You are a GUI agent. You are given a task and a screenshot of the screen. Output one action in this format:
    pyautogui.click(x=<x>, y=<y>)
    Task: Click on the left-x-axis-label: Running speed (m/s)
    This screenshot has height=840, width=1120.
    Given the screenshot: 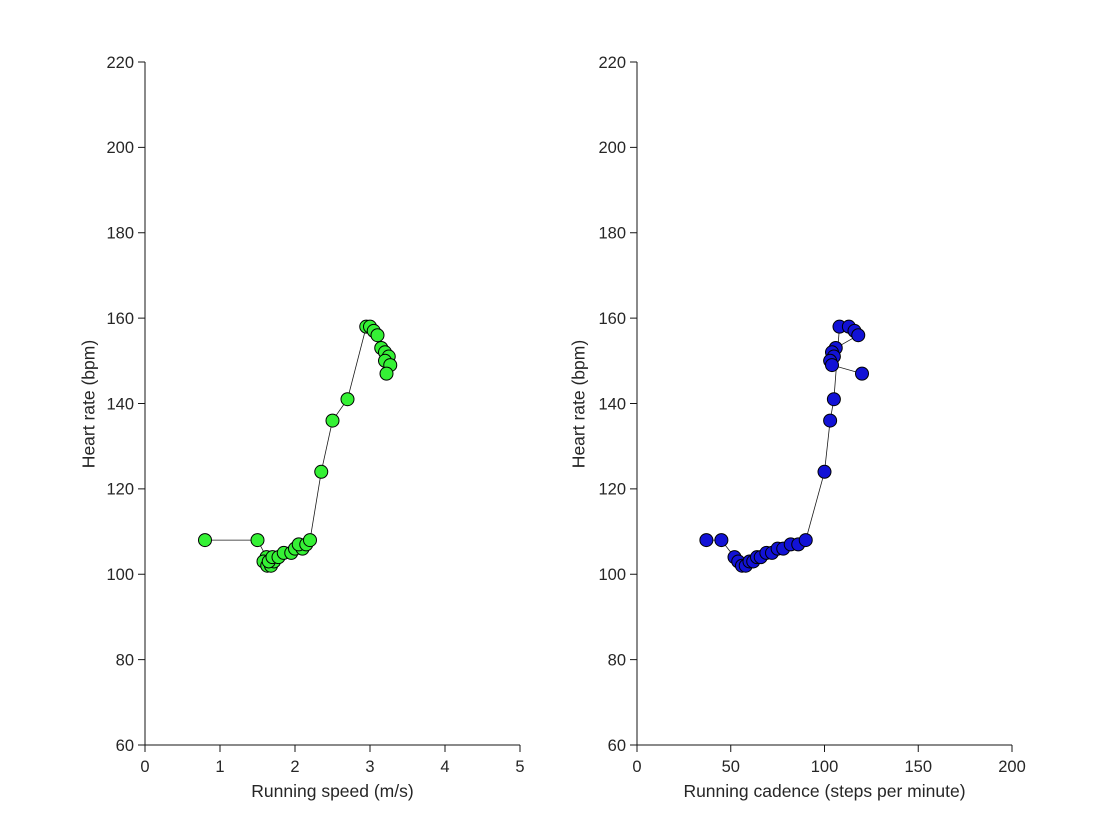 What is the action you would take?
    pyautogui.click(x=332, y=791)
    